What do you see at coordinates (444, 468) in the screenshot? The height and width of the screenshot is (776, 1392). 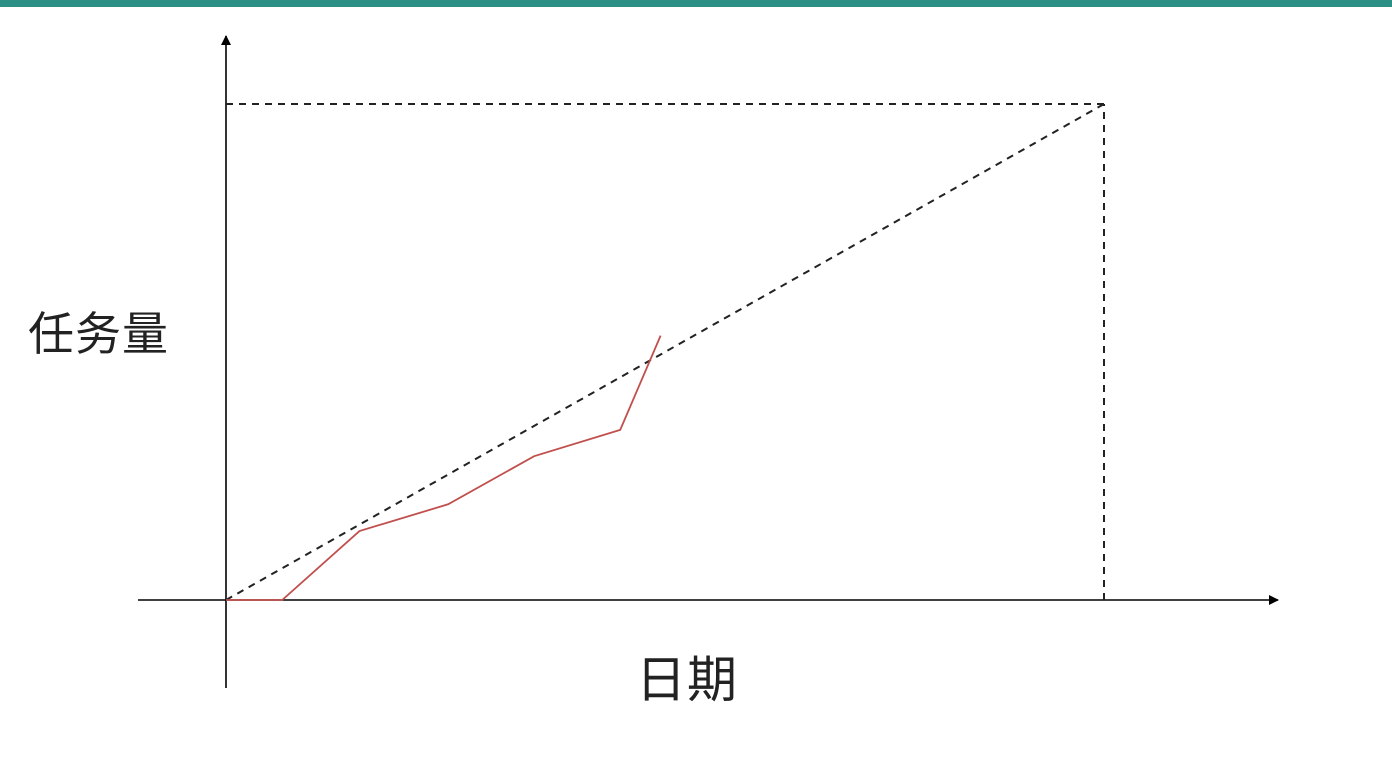 I see `actual-progress-line` at bounding box center [444, 468].